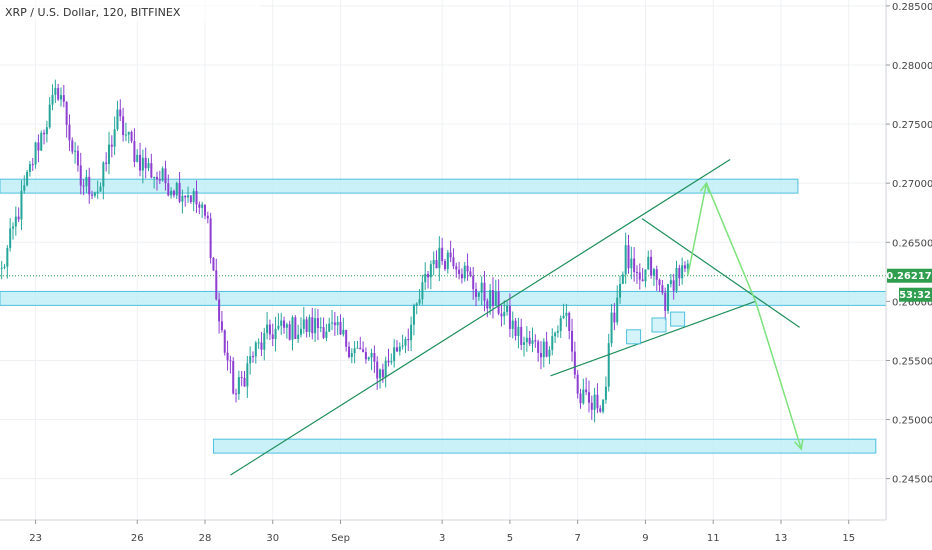 The height and width of the screenshot is (550, 932). Describe the element at coordinates (544, 446) in the screenshot. I see `horizontal-zone` at that location.